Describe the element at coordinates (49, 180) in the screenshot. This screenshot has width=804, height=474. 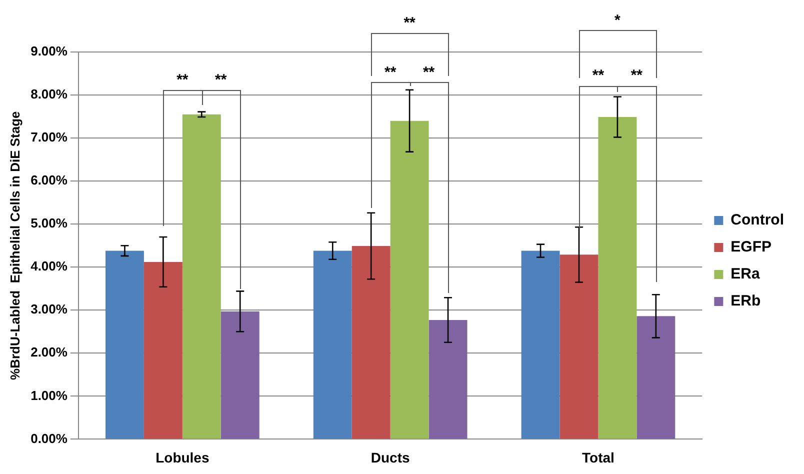
I see `y-tick-label: 6.00%` at that location.